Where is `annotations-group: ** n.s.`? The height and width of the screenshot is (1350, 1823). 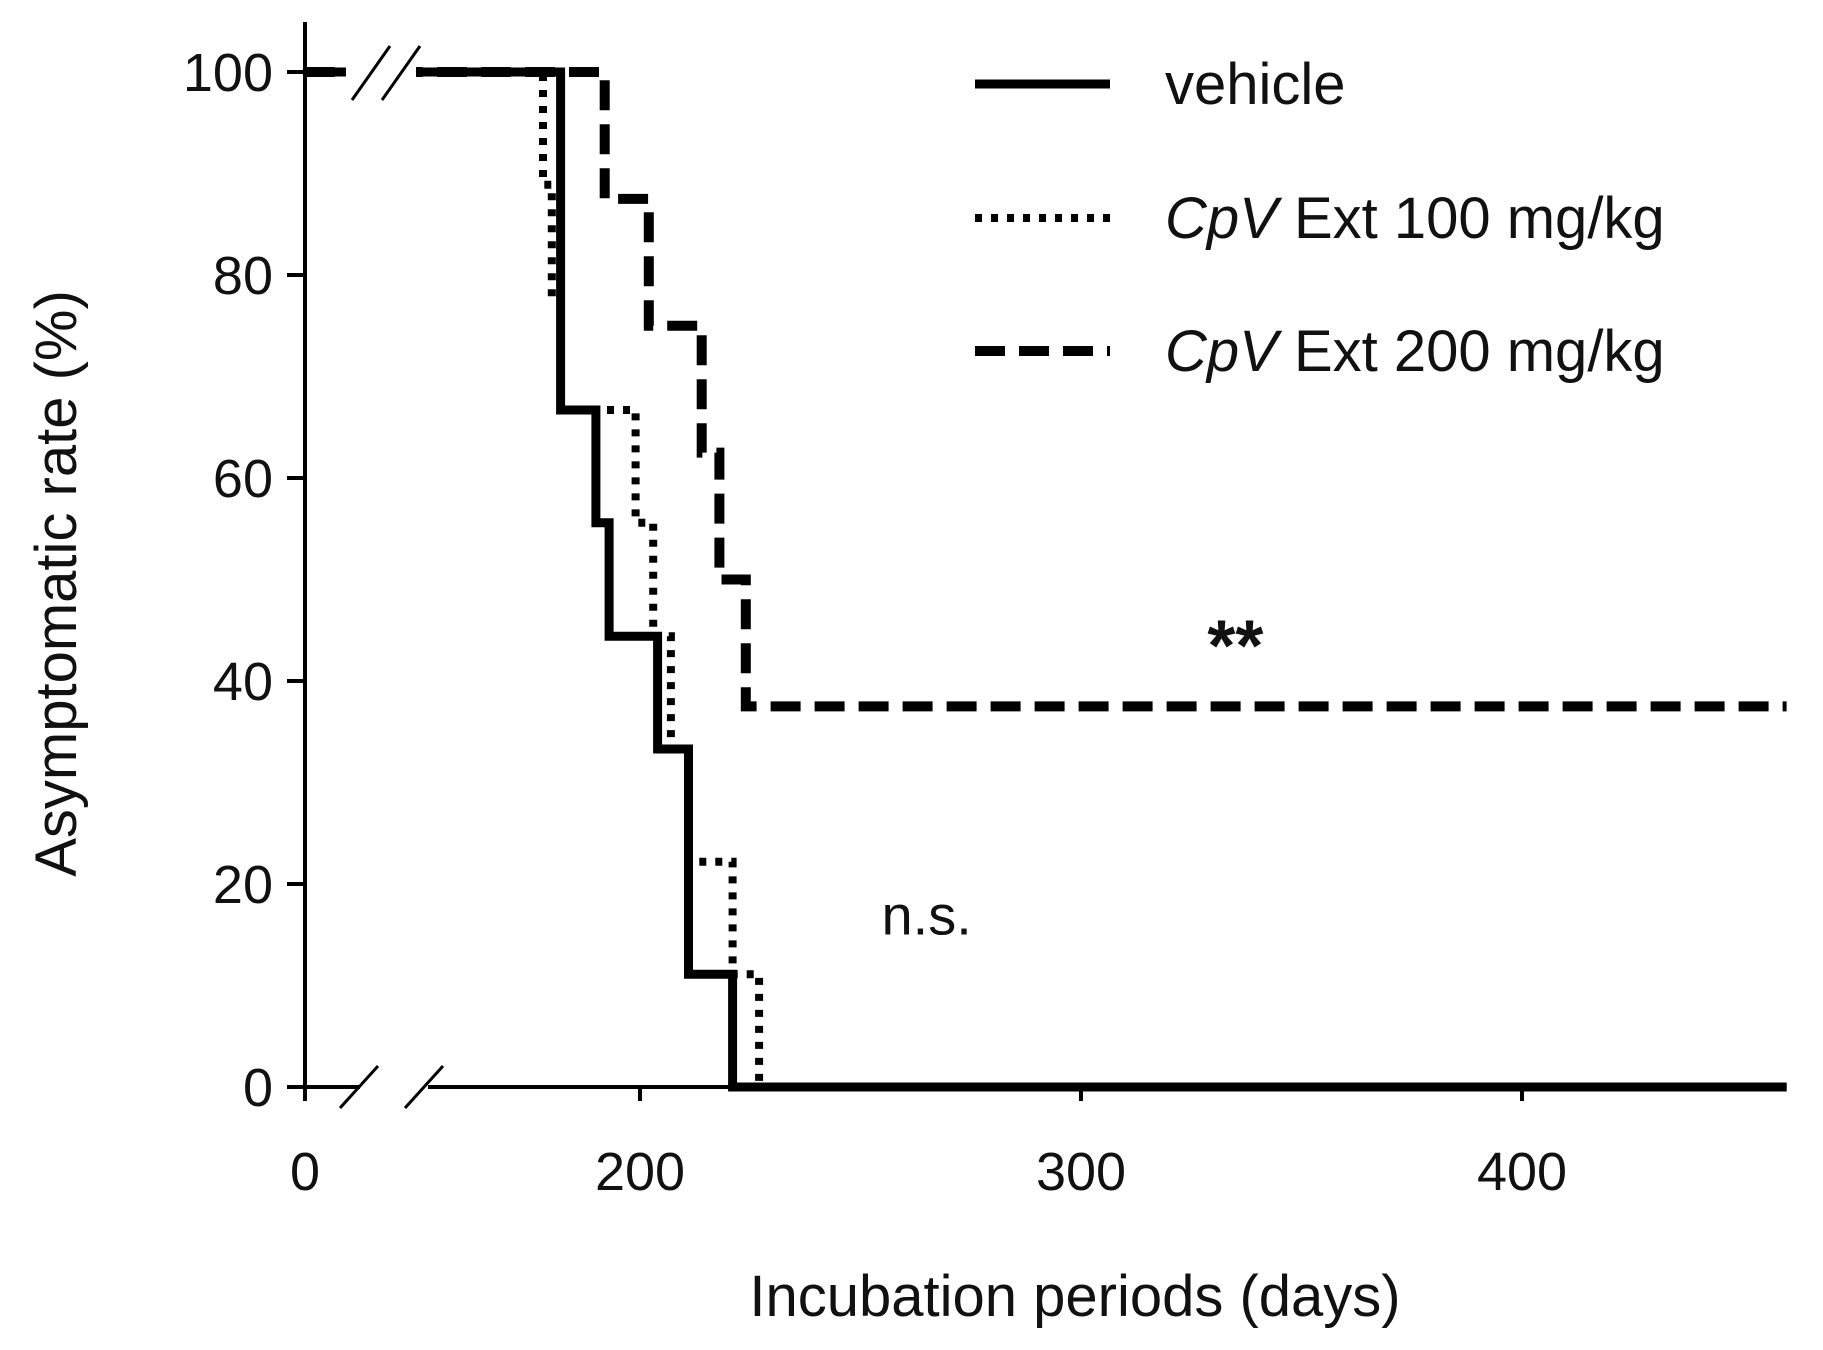
annotations-group: ** n.s. is located at coordinates (1073, 776).